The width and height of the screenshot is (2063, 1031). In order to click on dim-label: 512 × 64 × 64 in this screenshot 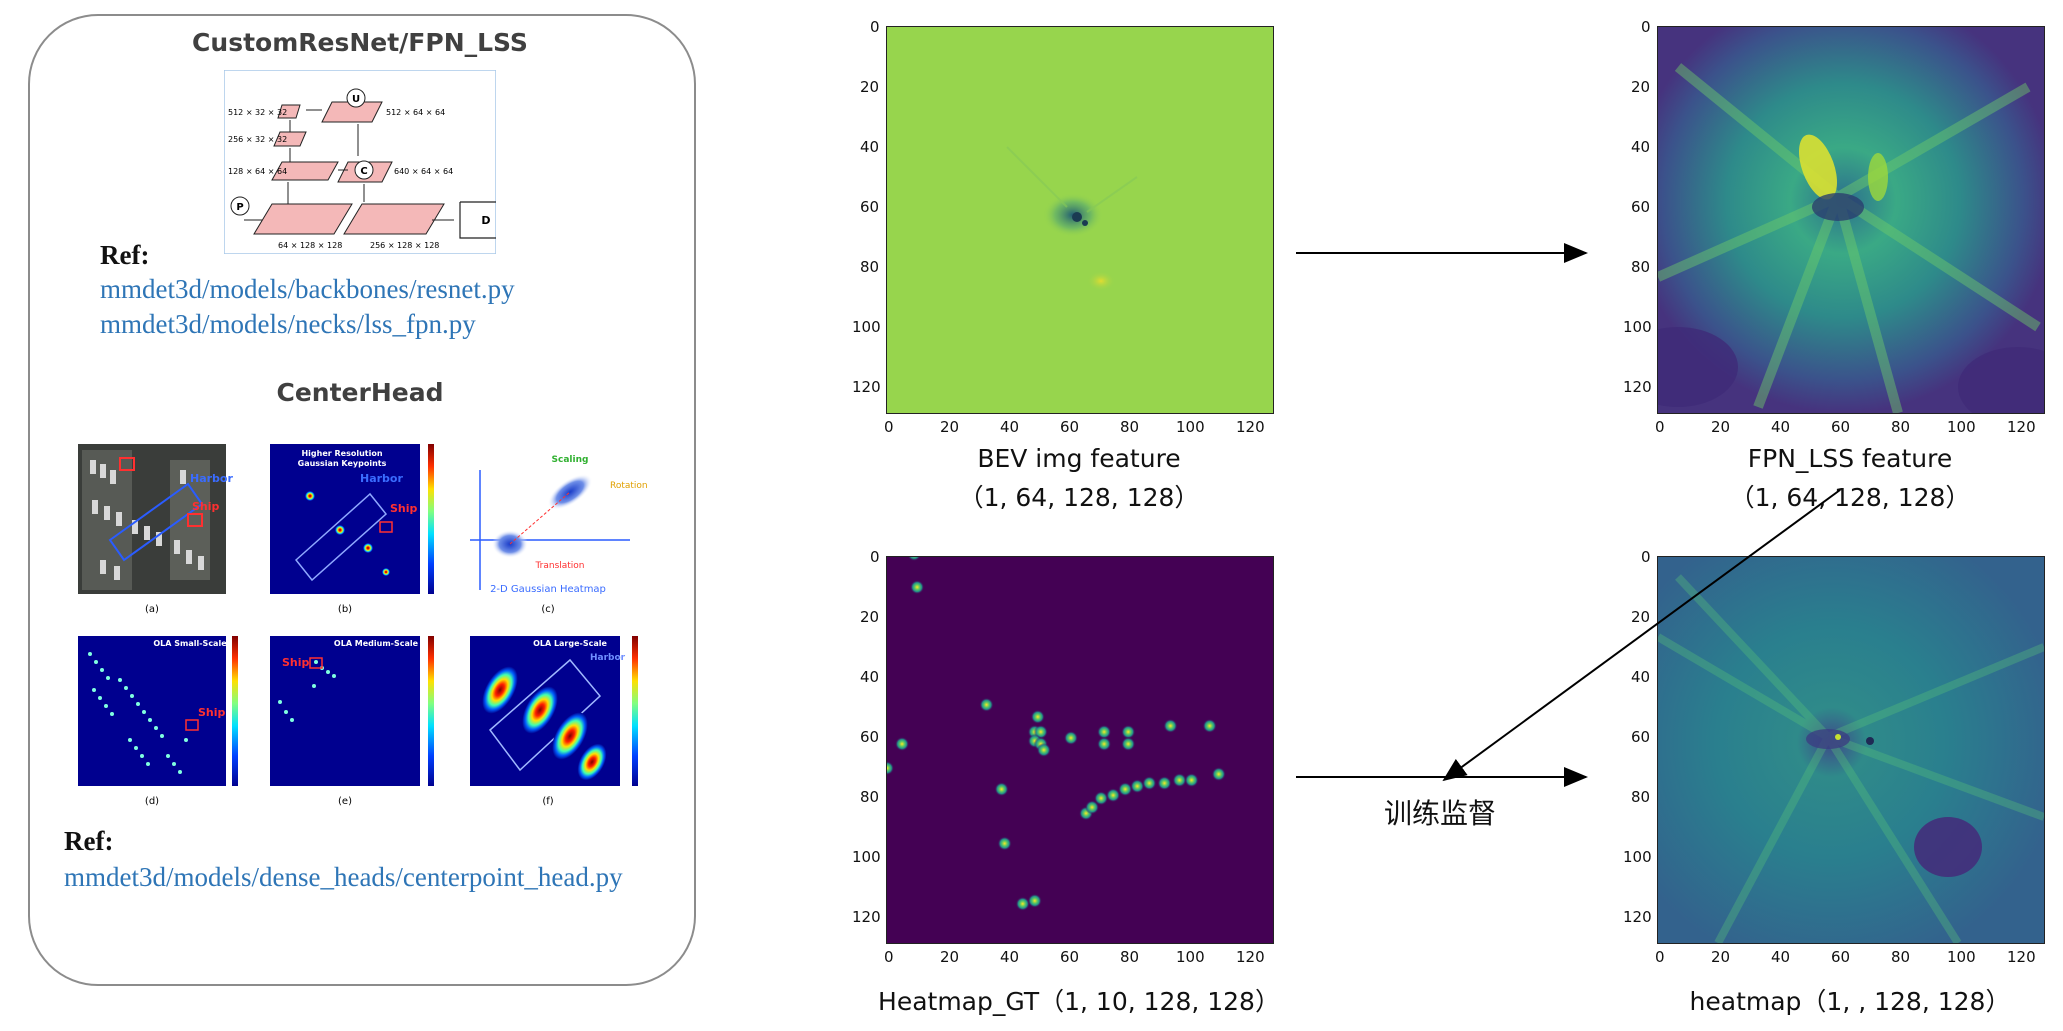, I will do `click(415, 112)`.